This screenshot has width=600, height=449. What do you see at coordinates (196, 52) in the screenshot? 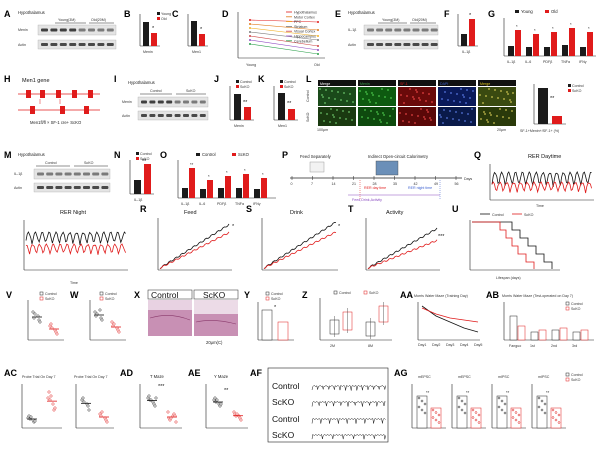
I see `c-xlabel: Men1` at bounding box center [196, 52].